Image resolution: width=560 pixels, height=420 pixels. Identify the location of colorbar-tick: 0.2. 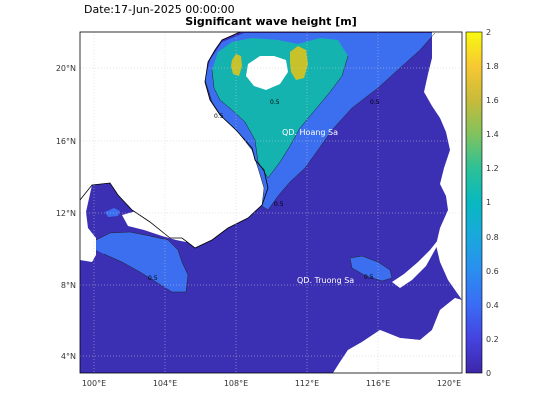
(492, 339).